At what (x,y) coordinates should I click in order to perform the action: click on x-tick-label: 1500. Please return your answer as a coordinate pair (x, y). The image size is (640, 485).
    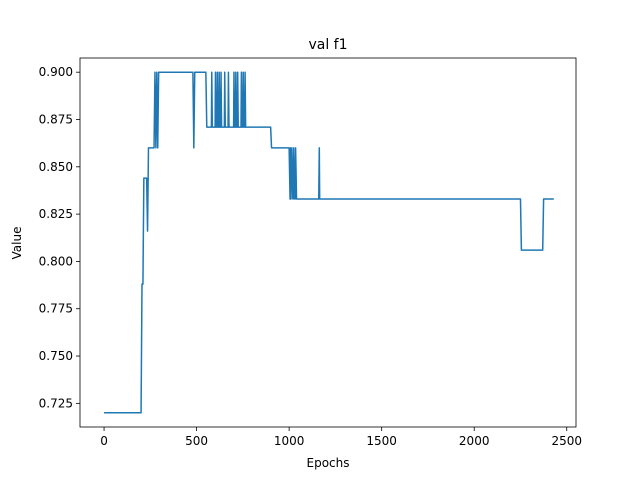
    Looking at the image, I should click on (381, 441).